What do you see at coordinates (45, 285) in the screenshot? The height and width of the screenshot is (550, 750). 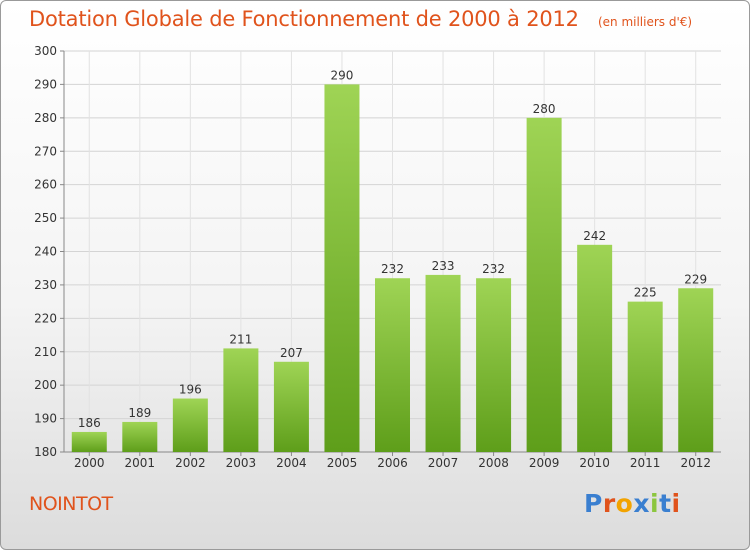 I see `y-tick-label: 230` at bounding box center [45, 285].